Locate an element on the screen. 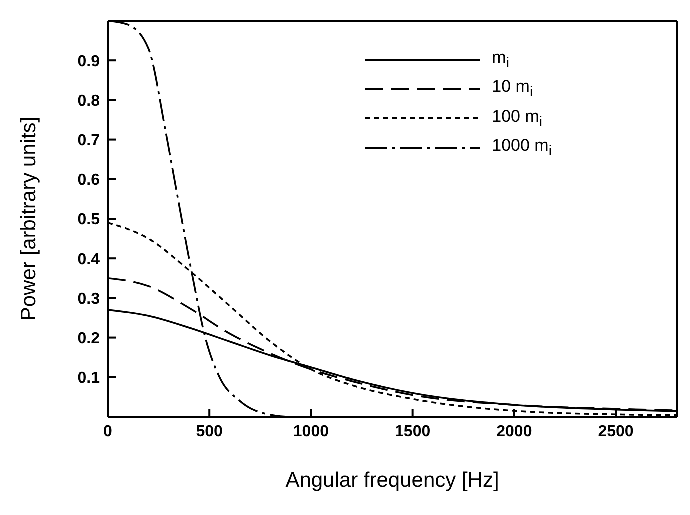 The width and height of the screenshot is (690, 515). legend-label: 10 m$_{i}$ is located at coordinates (513, 89).